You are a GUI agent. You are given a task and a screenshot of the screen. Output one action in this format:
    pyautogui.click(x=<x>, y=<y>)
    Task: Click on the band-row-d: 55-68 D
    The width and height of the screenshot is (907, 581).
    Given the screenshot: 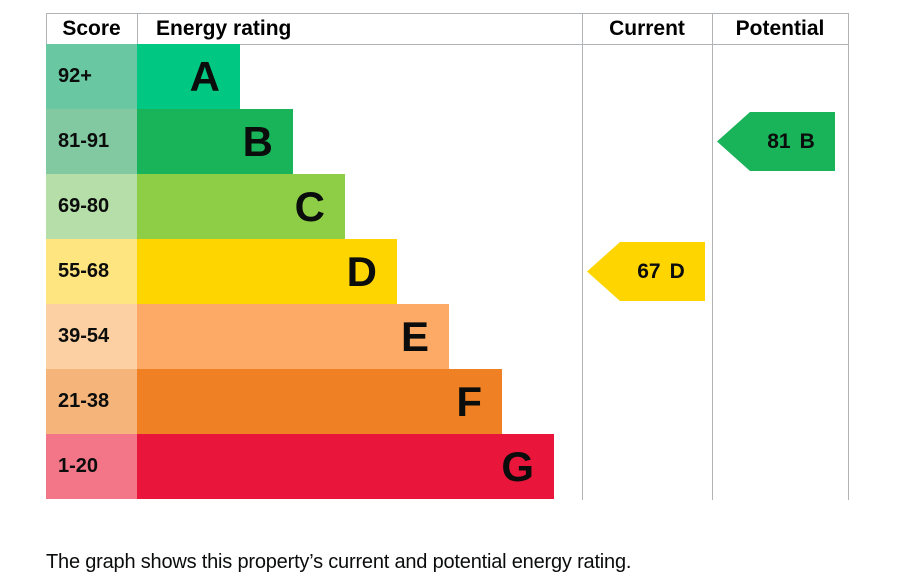 What is the action you would take?
    pyautogui.click(x=396, y=271)
    